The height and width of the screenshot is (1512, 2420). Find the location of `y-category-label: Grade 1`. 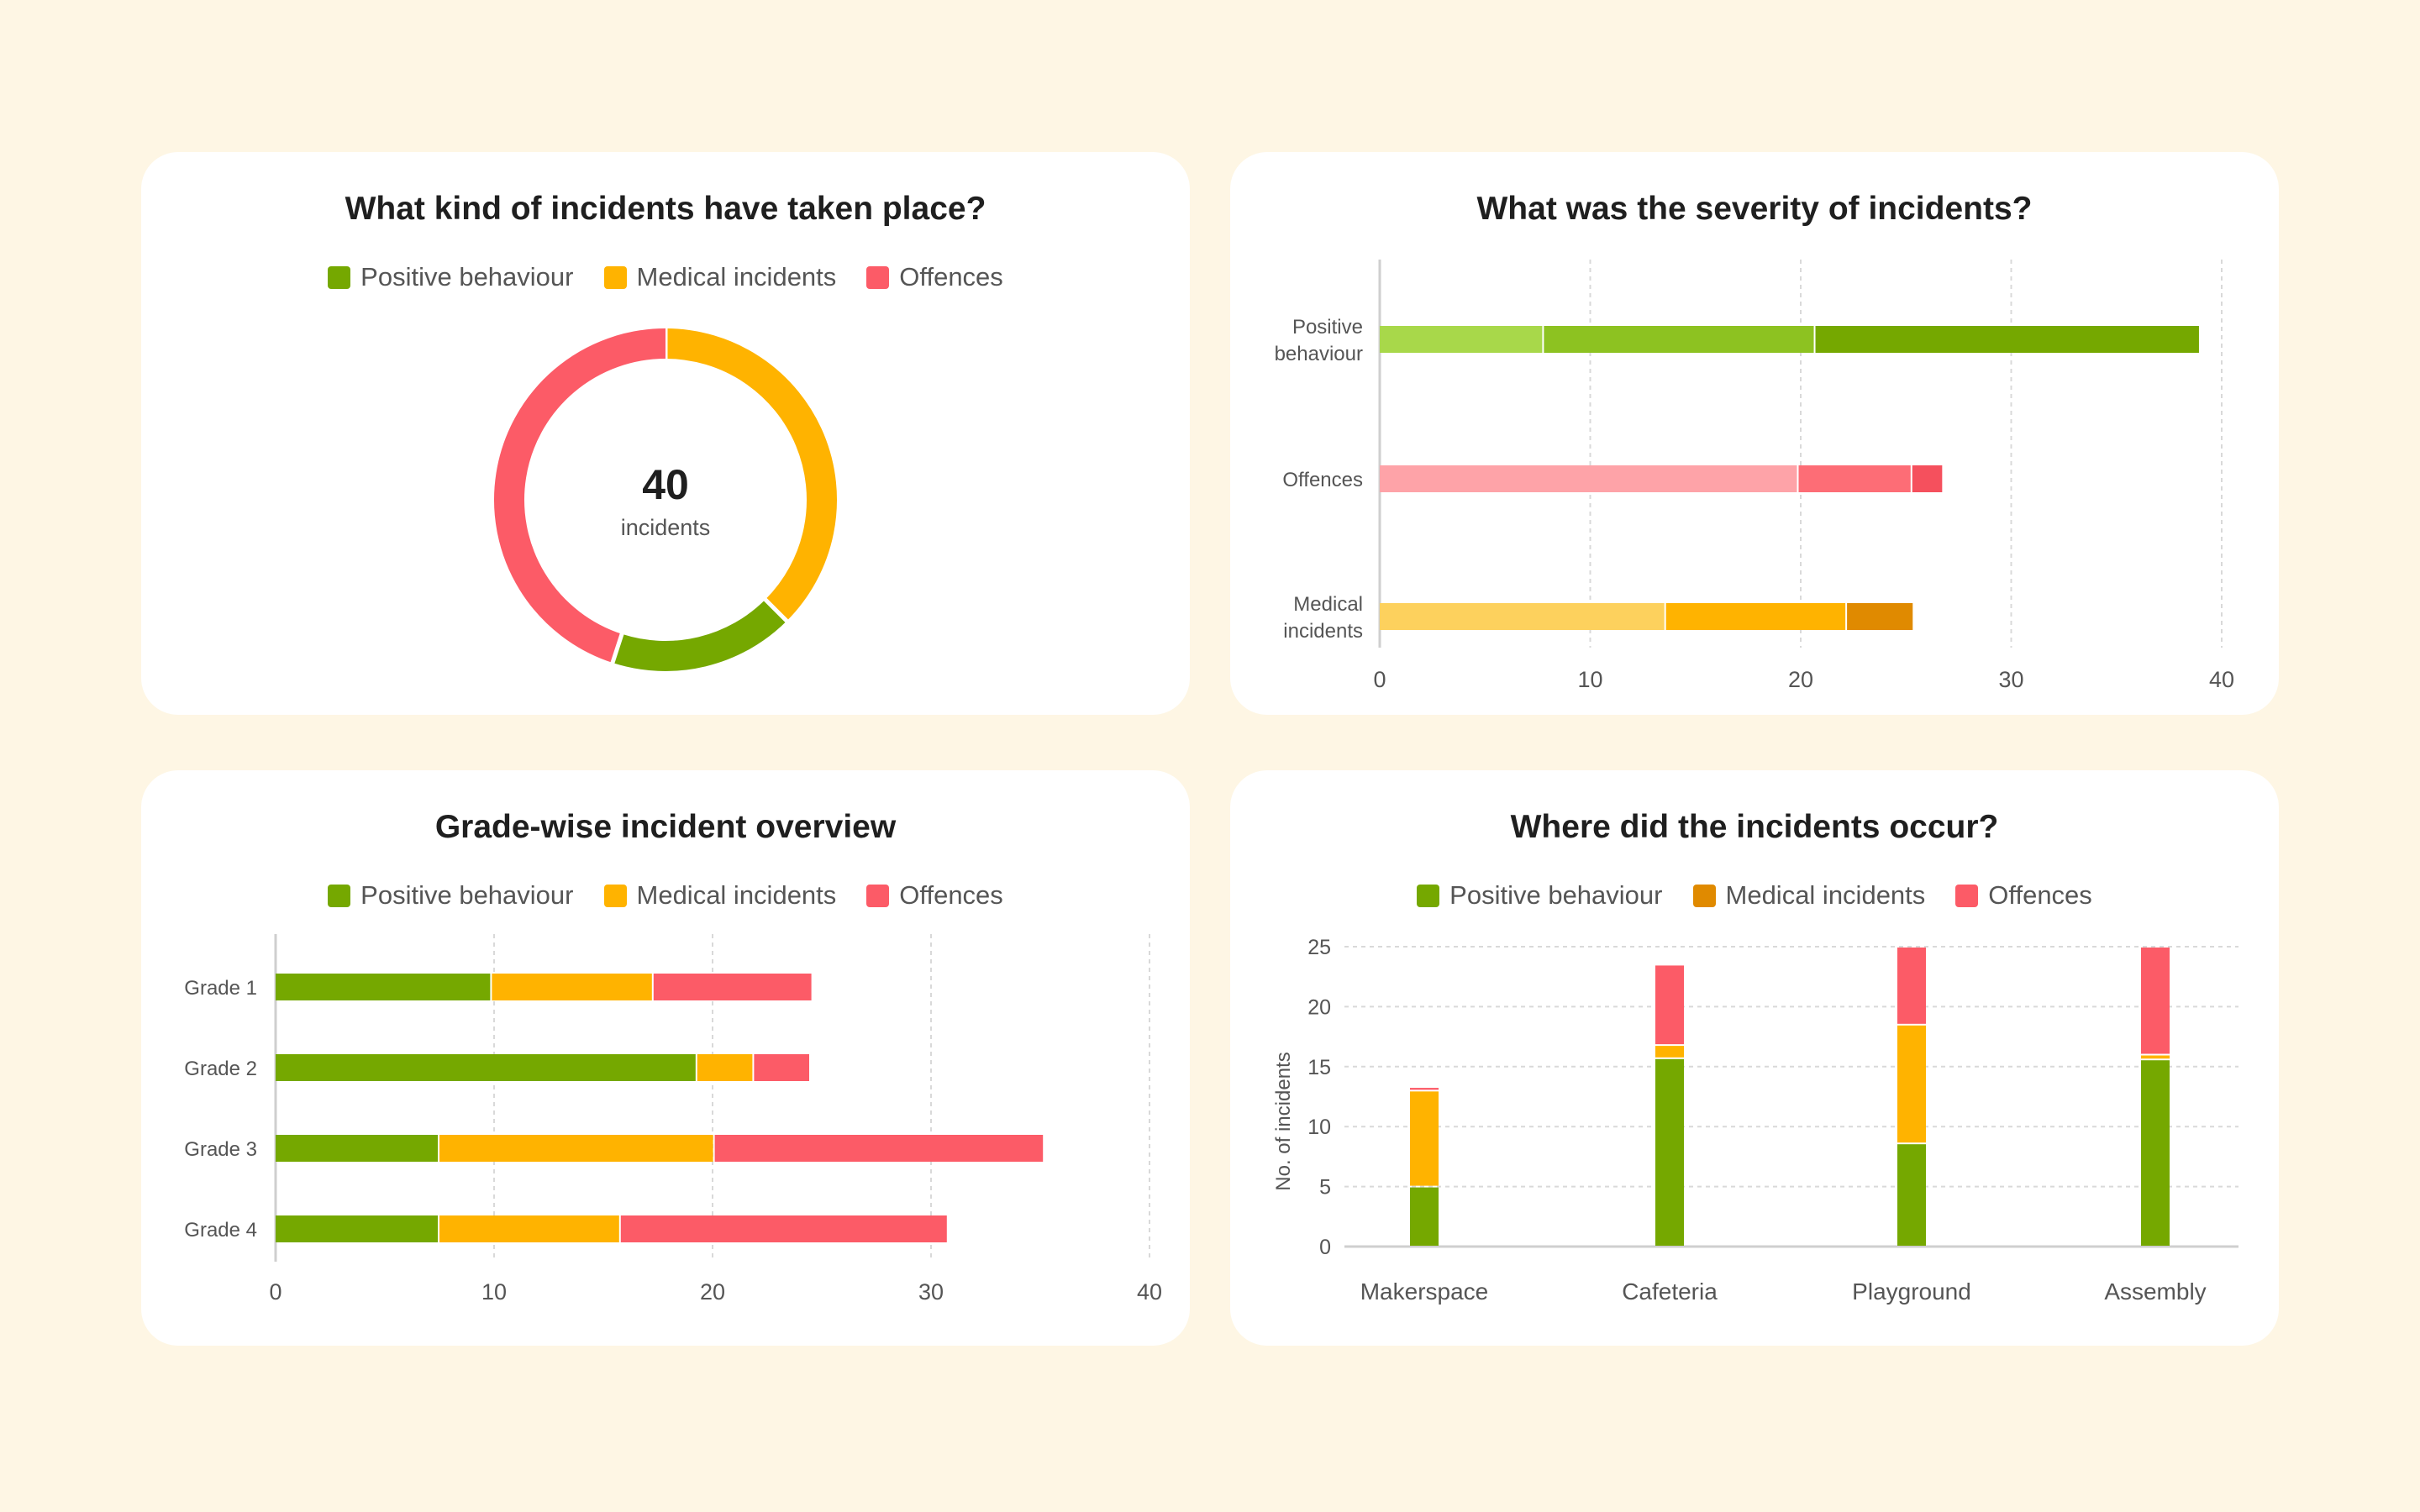

y-category-label: Grade 1 is located at coordinates (220, 988).